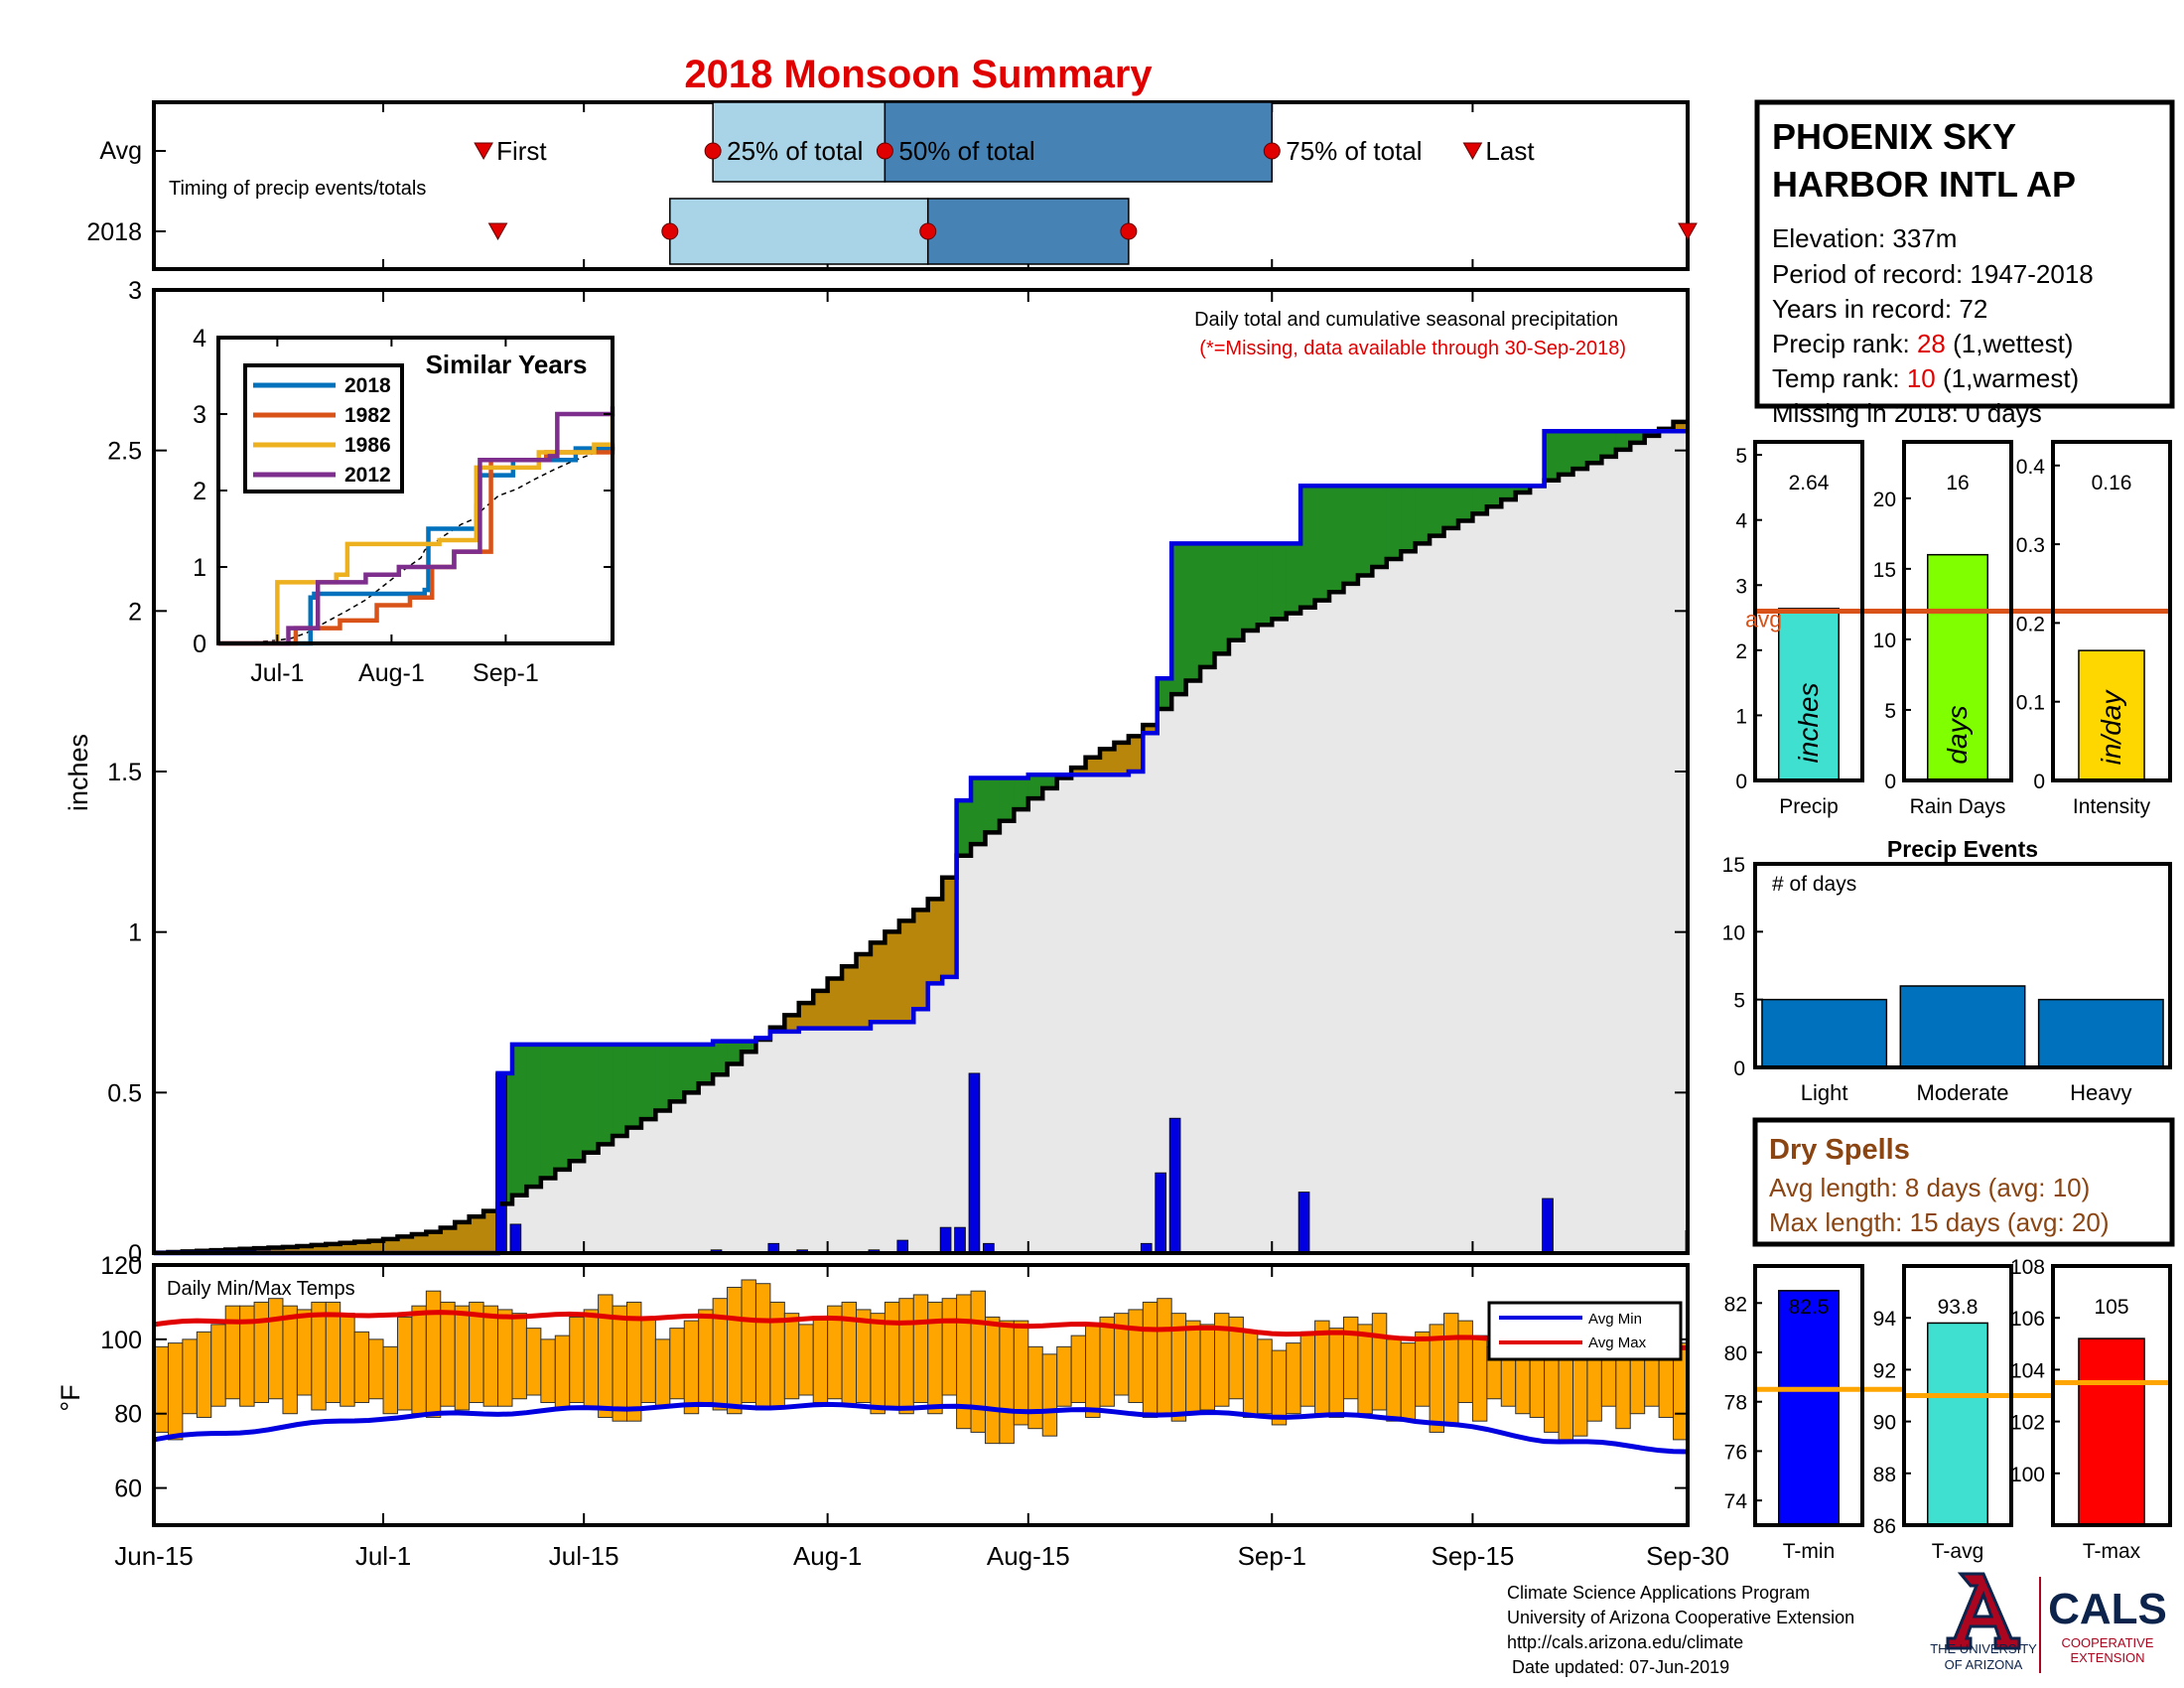  I want to click on events-y-tick-label: 15, so click(1733, 865).